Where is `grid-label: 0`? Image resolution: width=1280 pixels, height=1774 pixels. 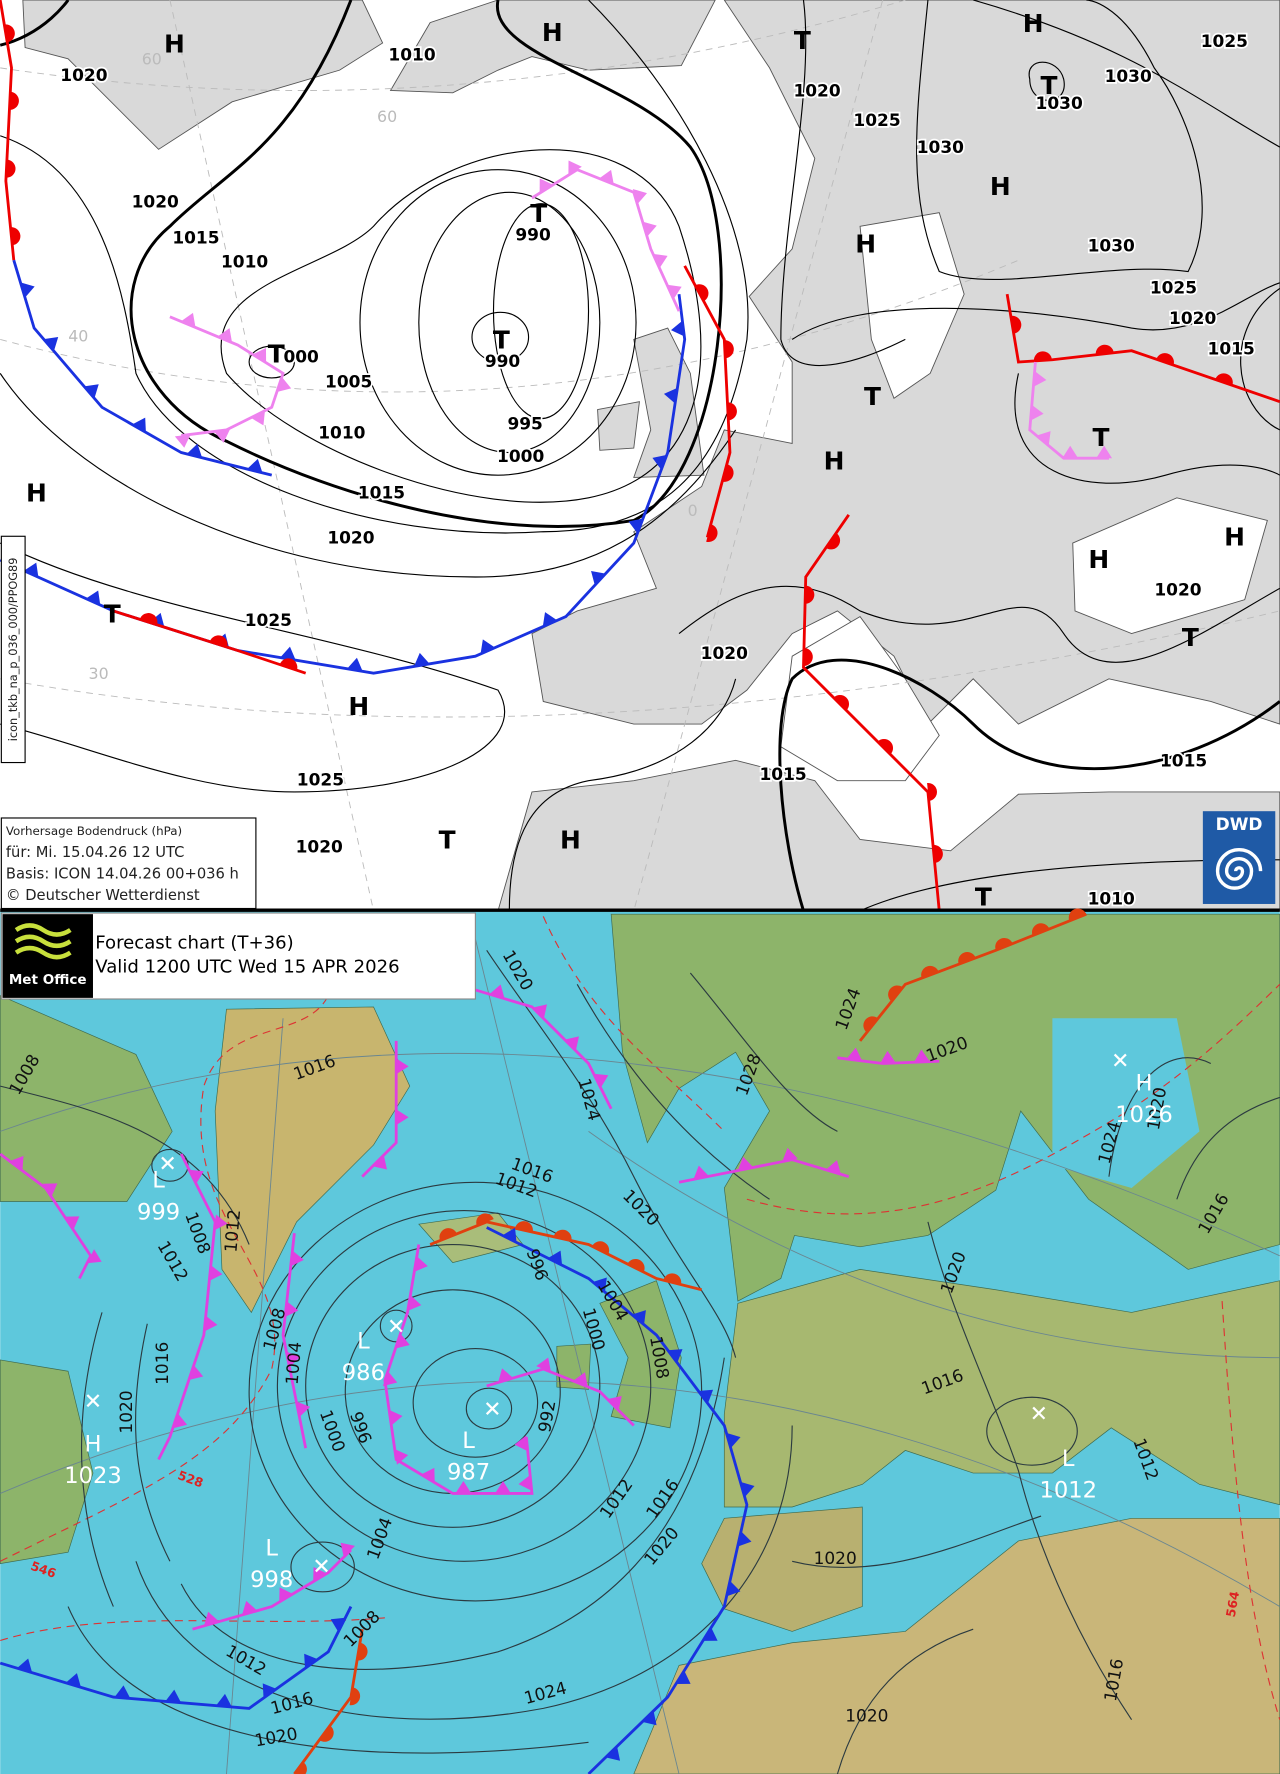 grid-label: 0 is located at coordinates (693, 510).